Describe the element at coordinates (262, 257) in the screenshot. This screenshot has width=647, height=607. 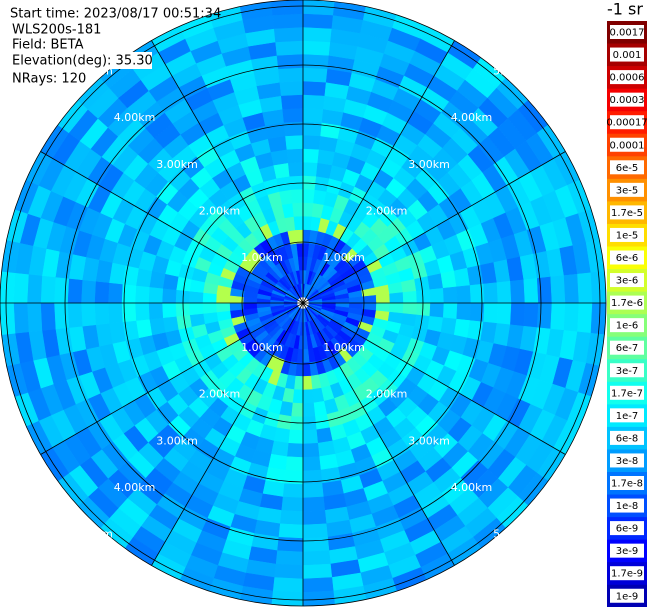
I see `ring-label: 1.00km` at that location.